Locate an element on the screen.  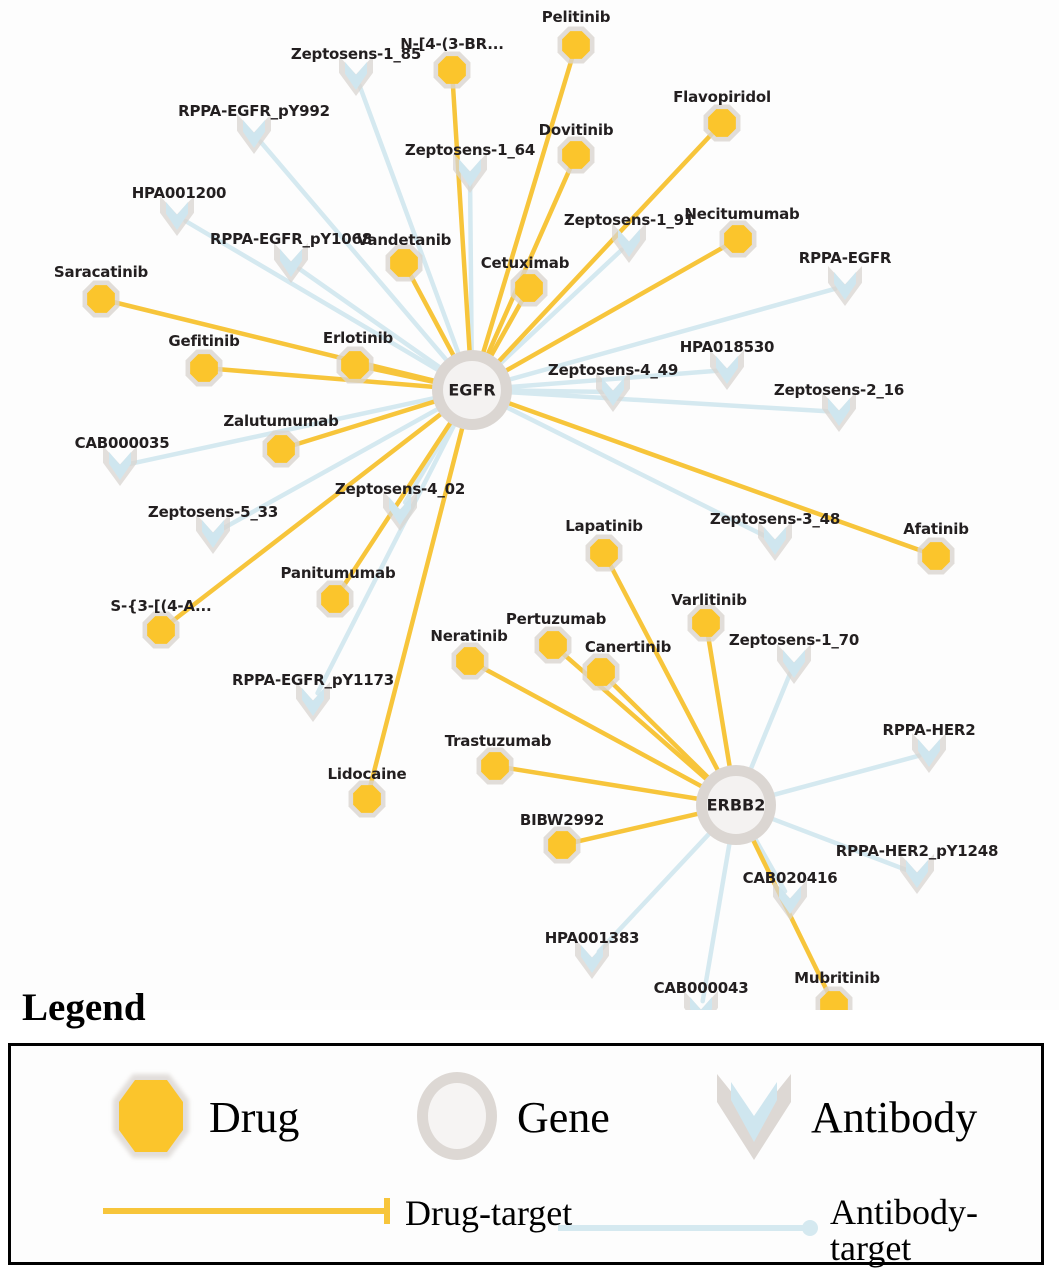
antibody-target-edge-icon is located at coordinates (689, 1230).